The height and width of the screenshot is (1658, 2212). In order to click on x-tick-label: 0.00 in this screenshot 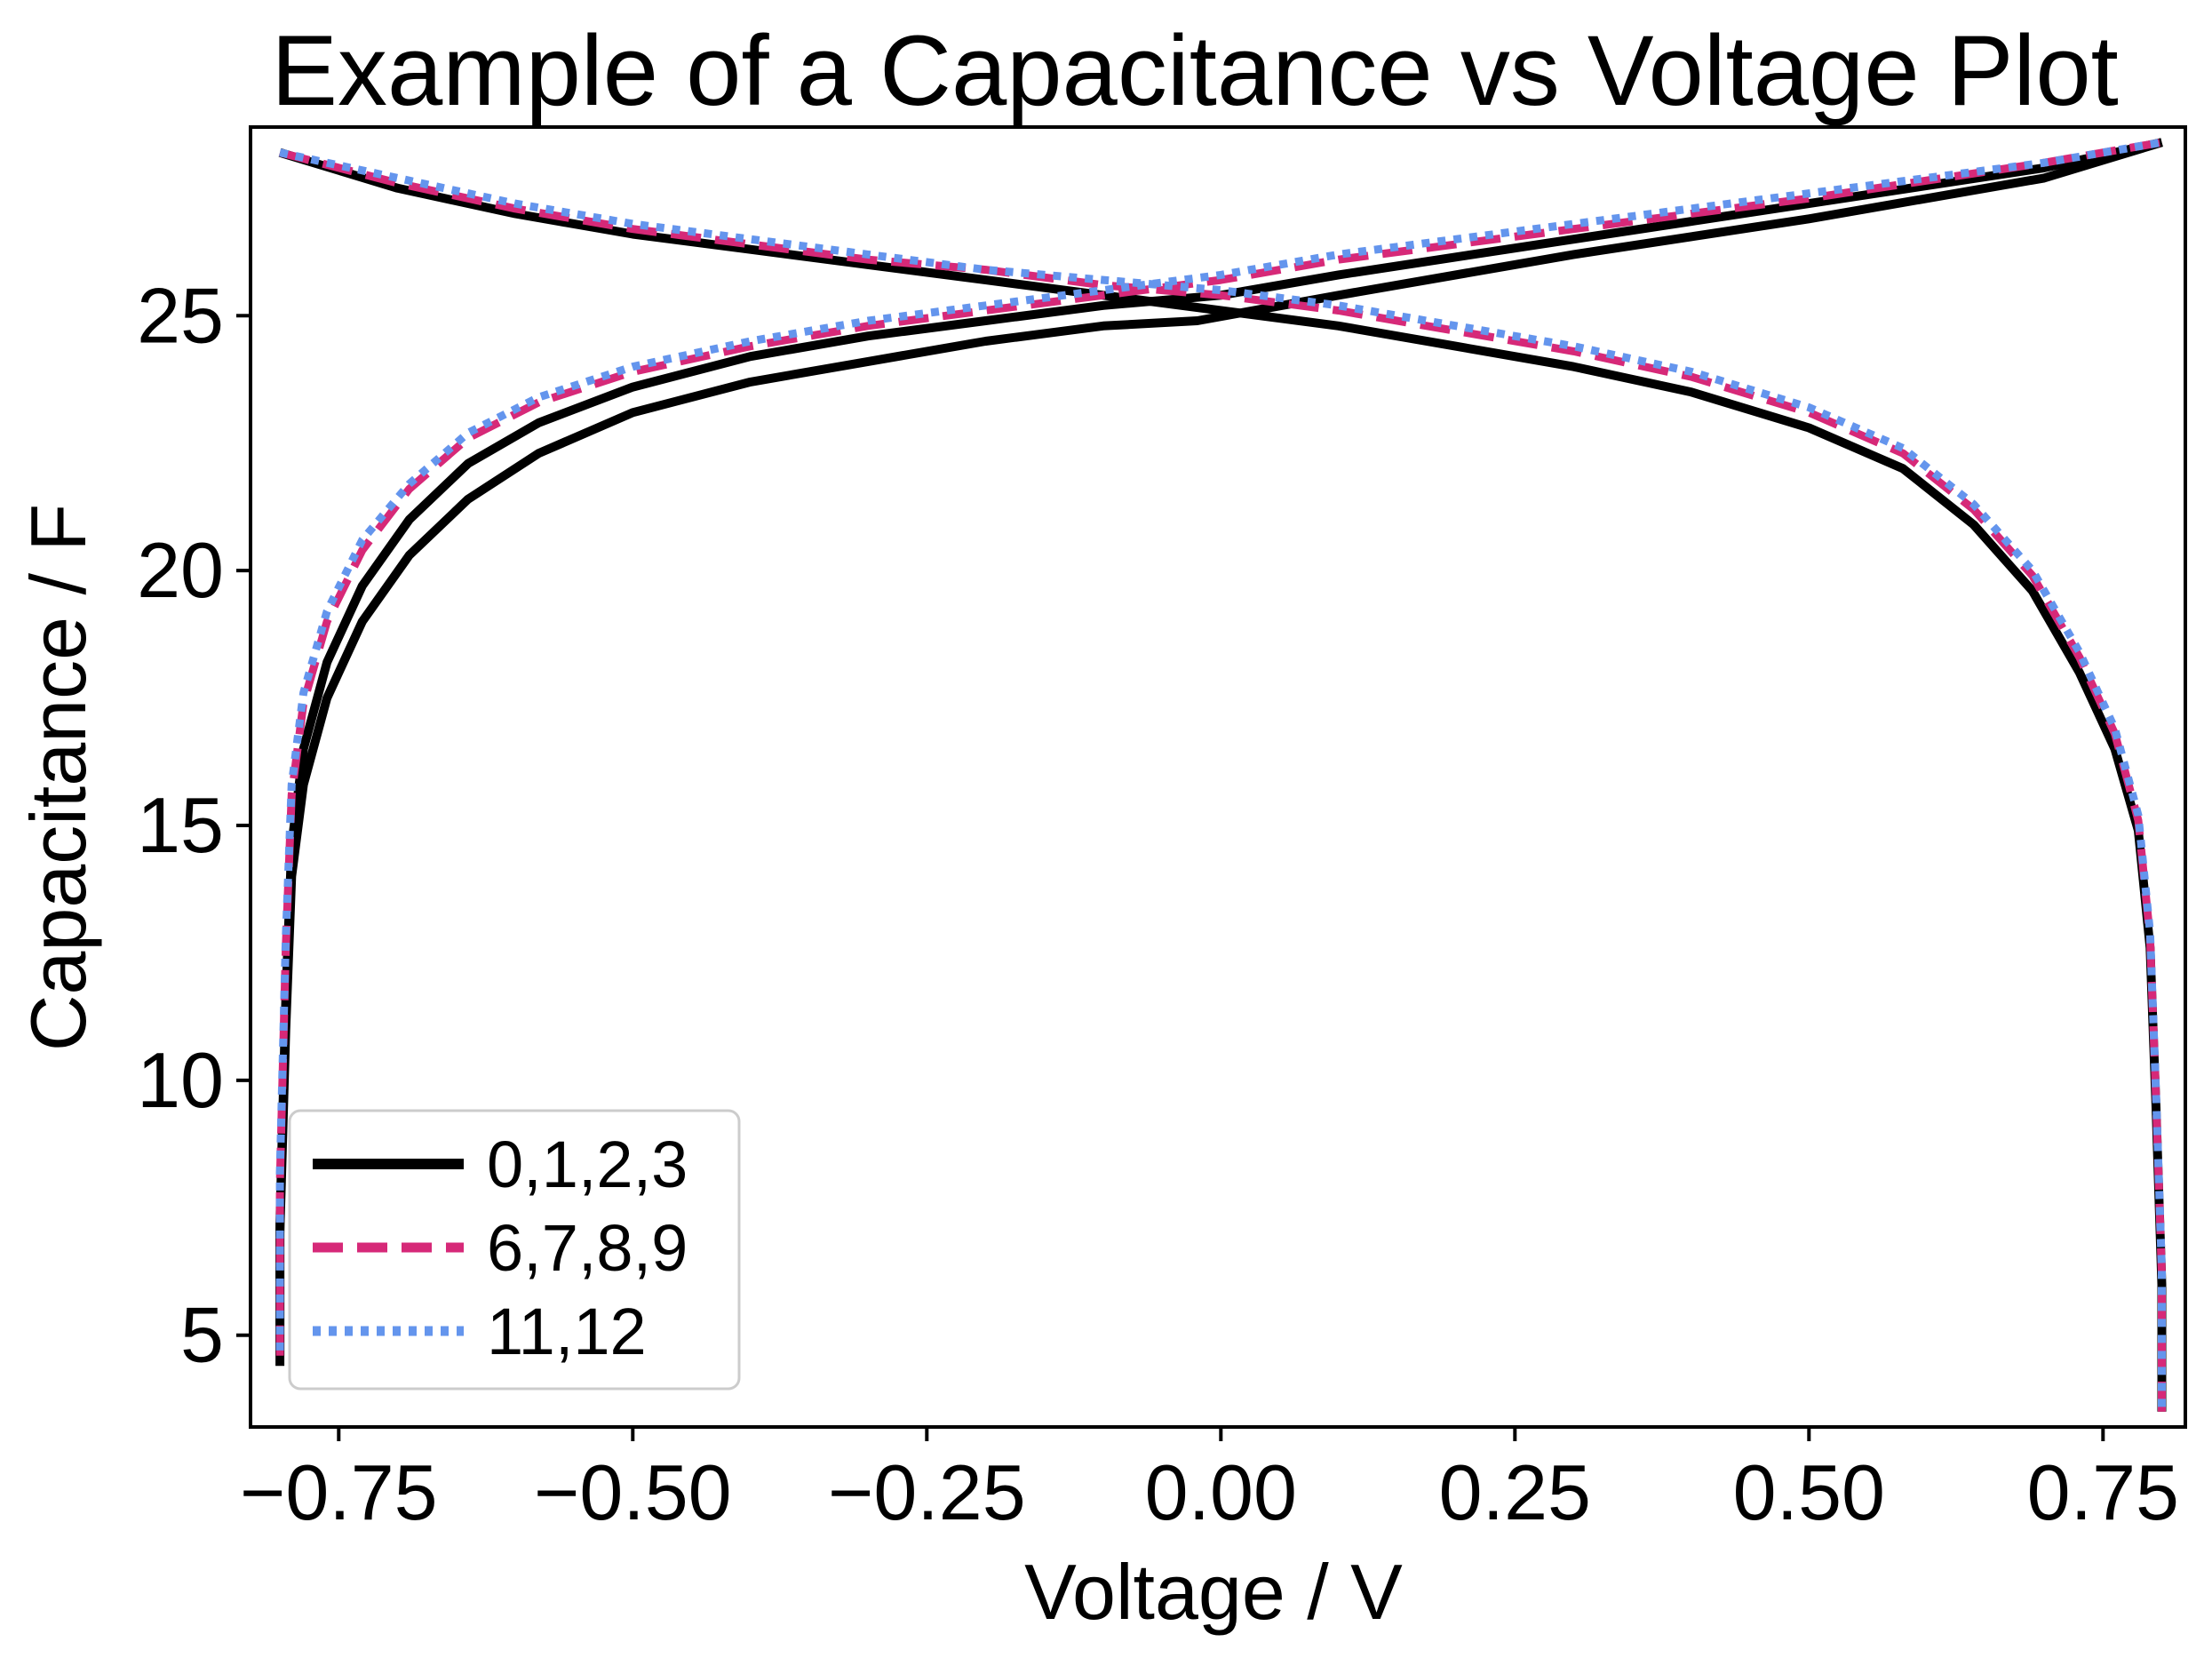, I will do `click(1221, 1492)`.